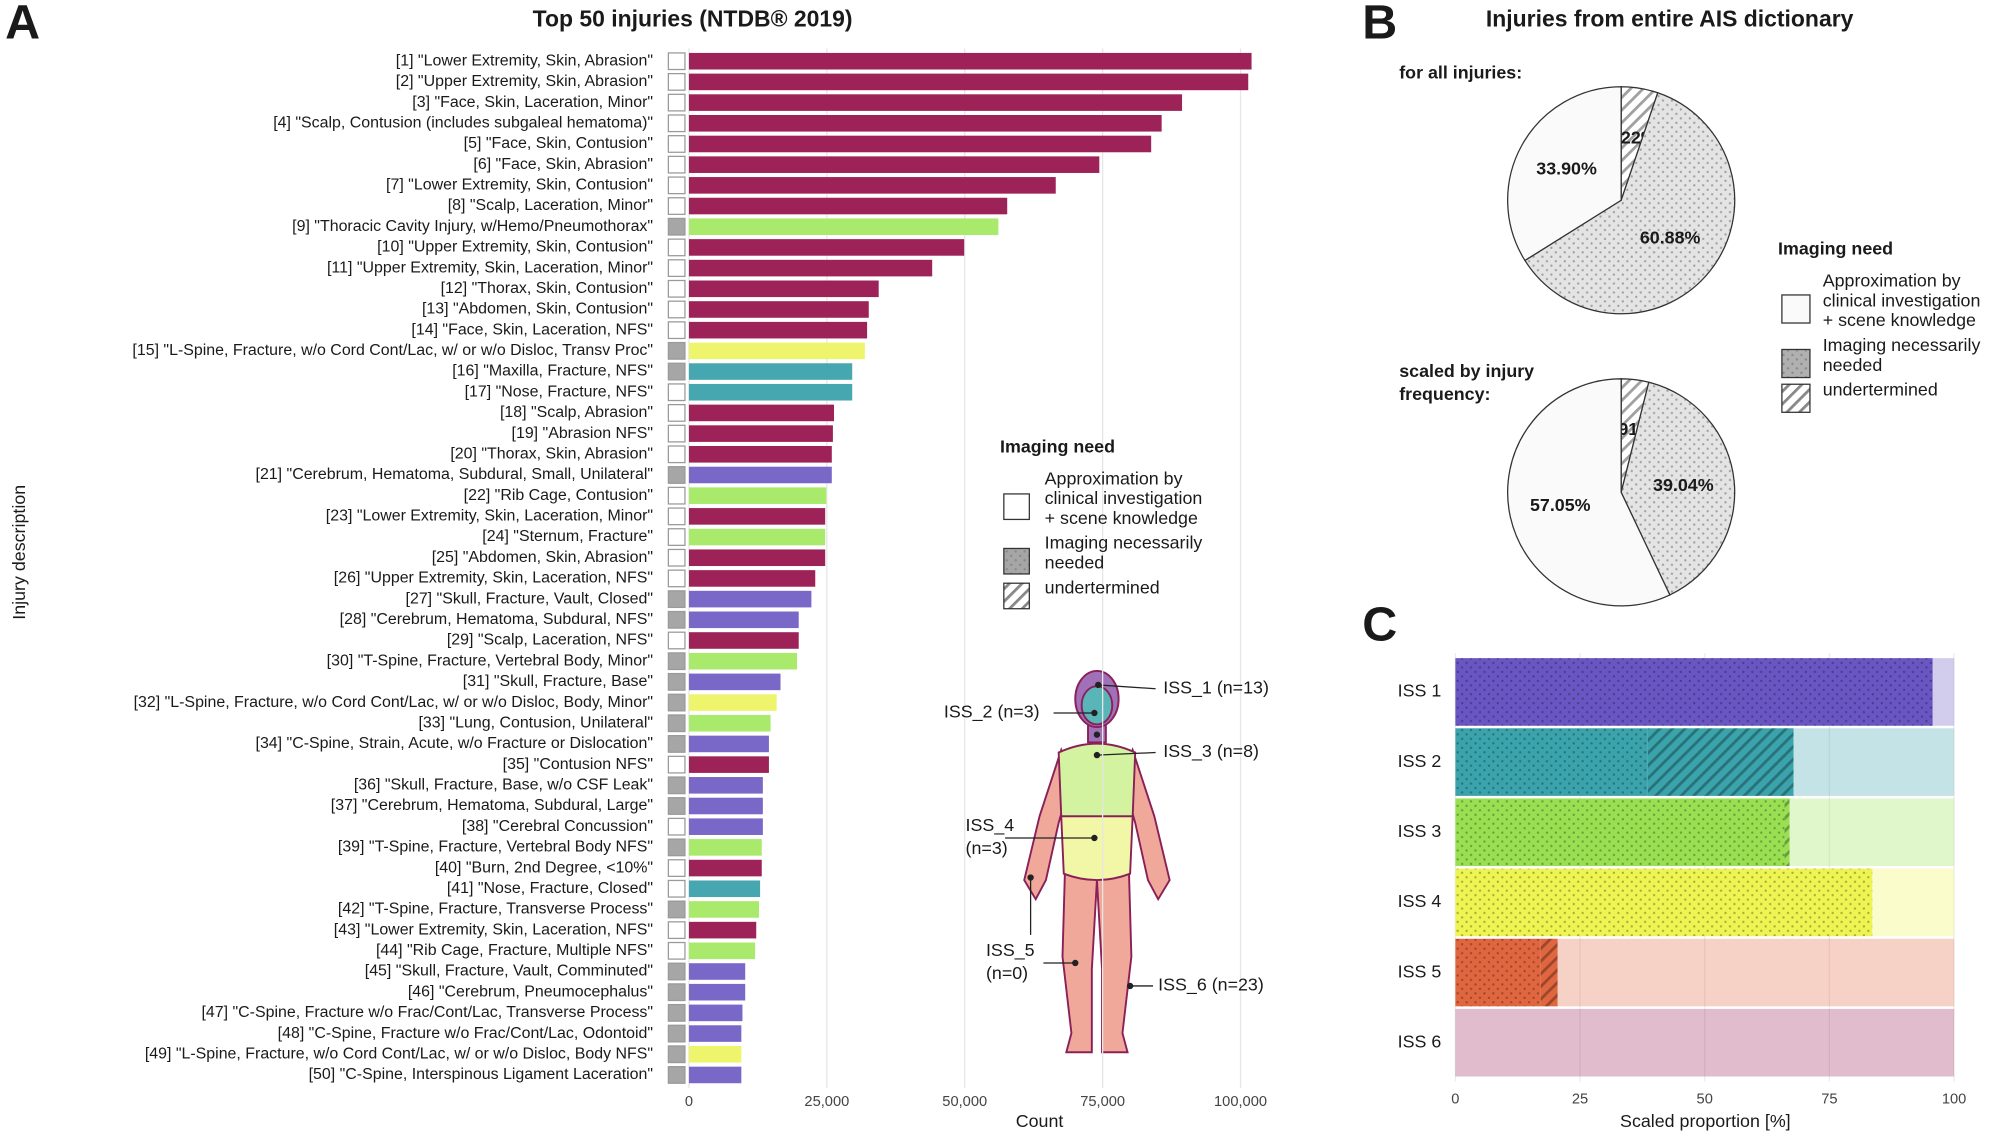 The height and width of the screenshot is (1139, 2000). I want to click on subtitle: scaled by injury, so click(1466, 371).